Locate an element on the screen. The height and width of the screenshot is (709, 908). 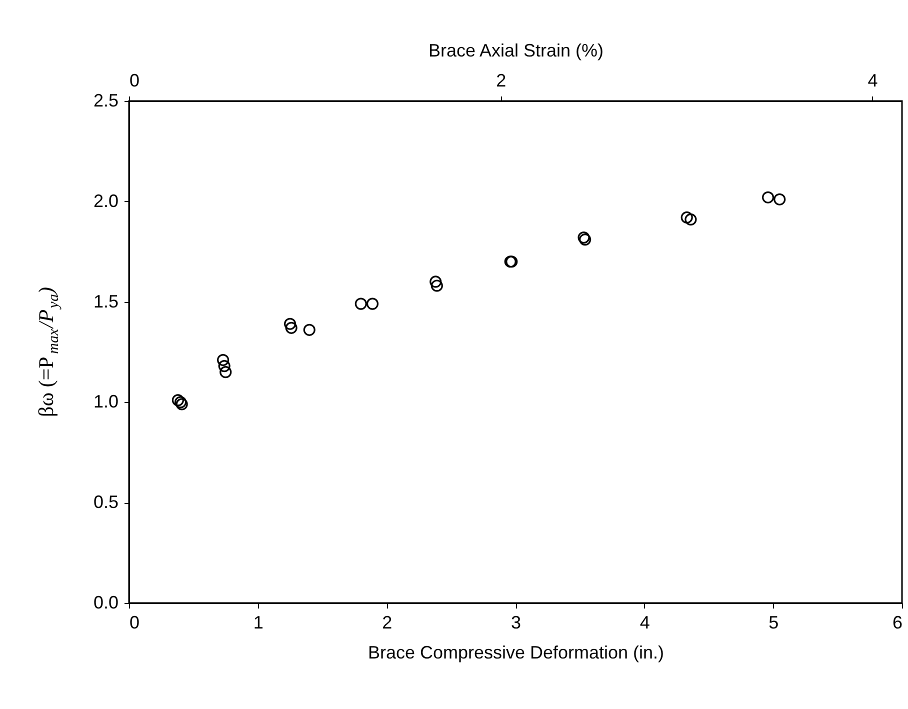
x2-tick-label: 2 is located at coordinates (501, 80).